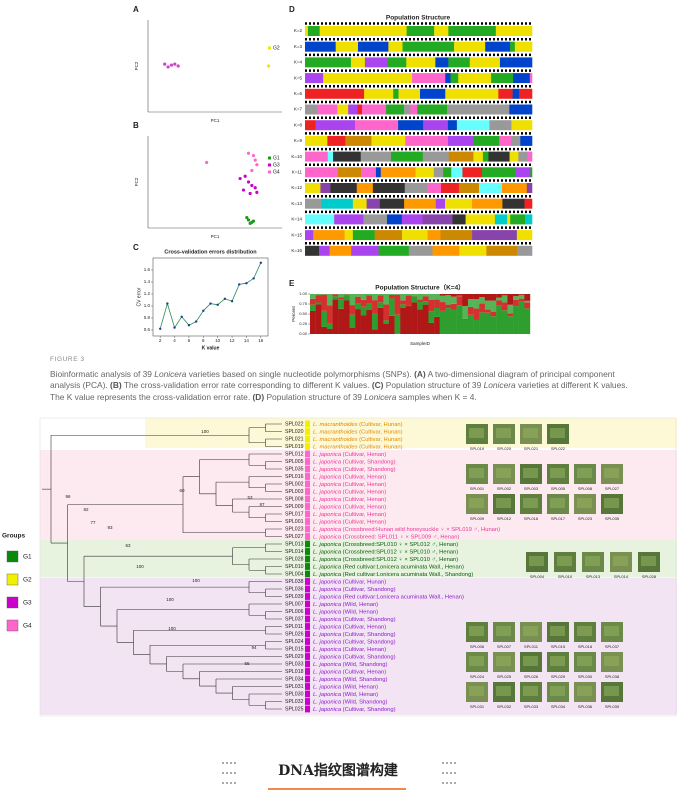 This screenshot has width=677, height=802. Describe the element at coordinates (294, 507) in the screenshot. I see `leaf-id: SPL009` at that location.